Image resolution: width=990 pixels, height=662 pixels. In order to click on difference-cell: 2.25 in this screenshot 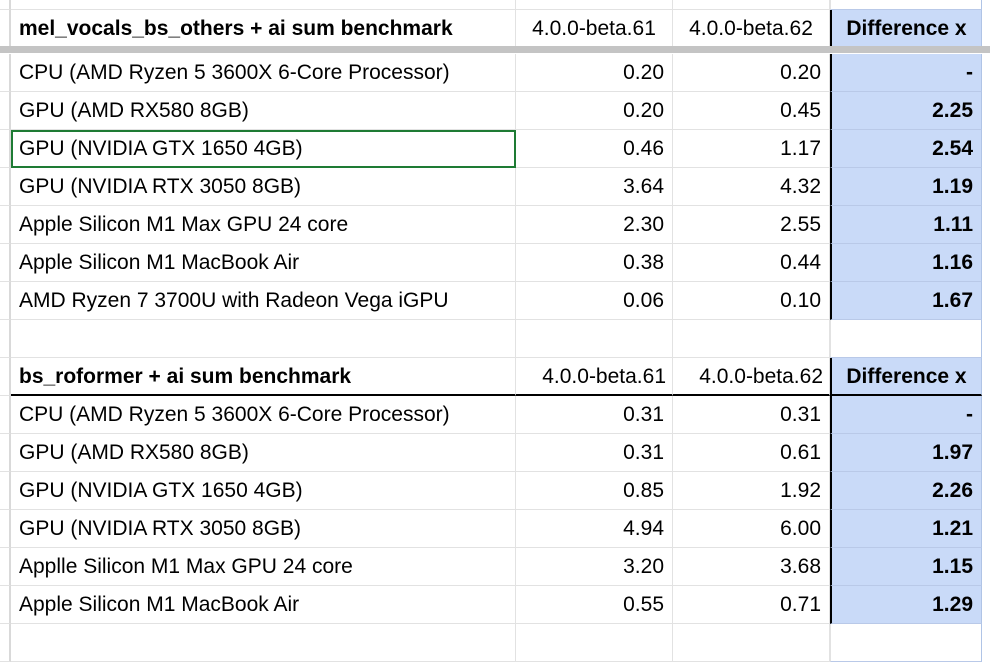, I will do `click(906, 111)`.